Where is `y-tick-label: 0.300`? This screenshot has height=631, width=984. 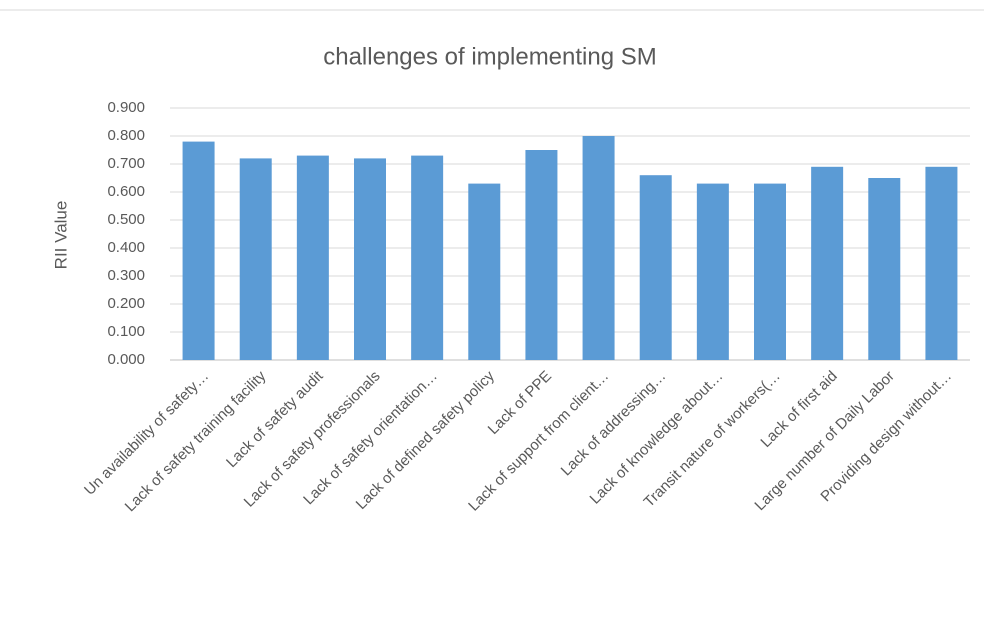
y-tick-label: 0.300 is located at coordinates (126, 275).